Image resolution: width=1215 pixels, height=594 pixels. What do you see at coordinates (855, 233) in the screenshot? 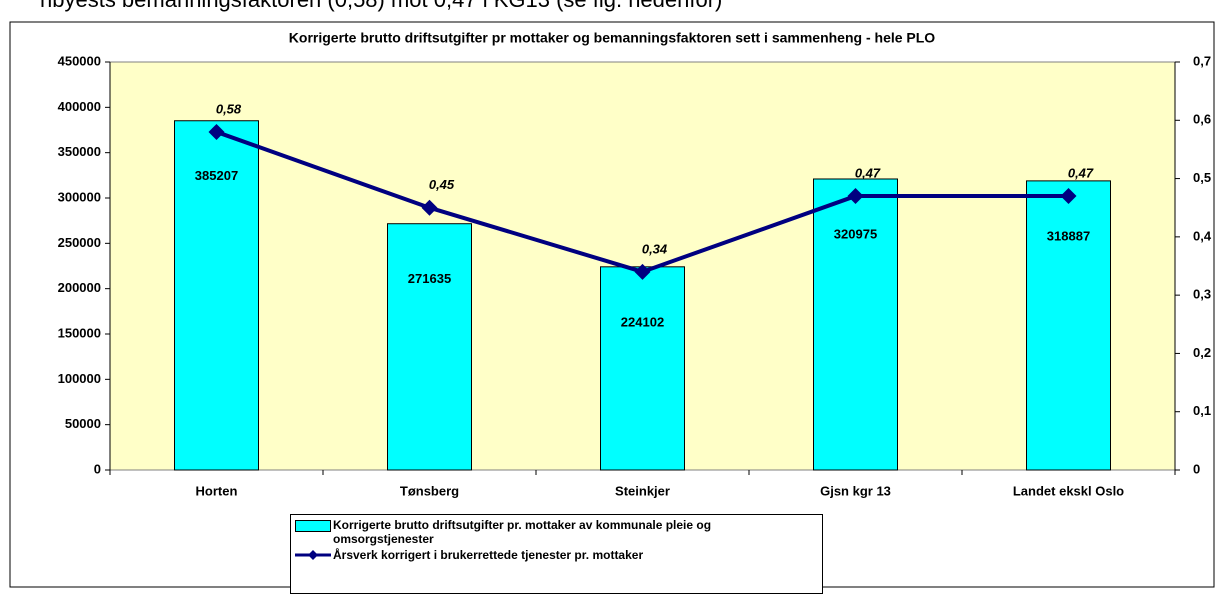
I see `bar-value-label: 320975` at bounding box center [855, 233].